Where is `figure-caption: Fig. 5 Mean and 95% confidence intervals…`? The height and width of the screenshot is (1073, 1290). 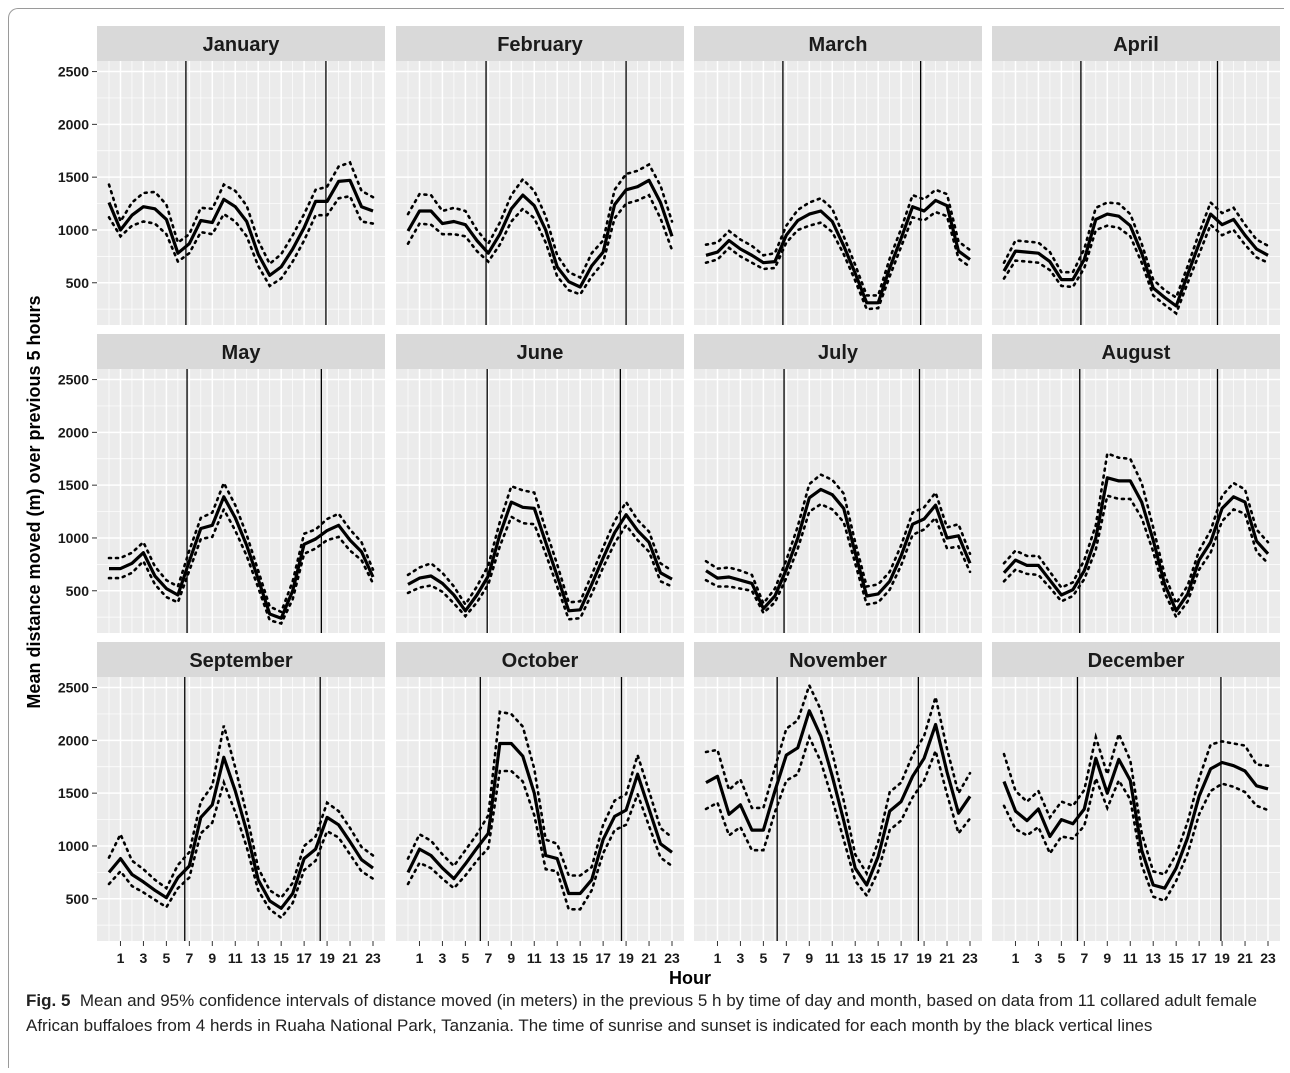
figure-caption: Fig. 5 Mean and 95% confidence intervals… is located at coordinates (651, 1013).